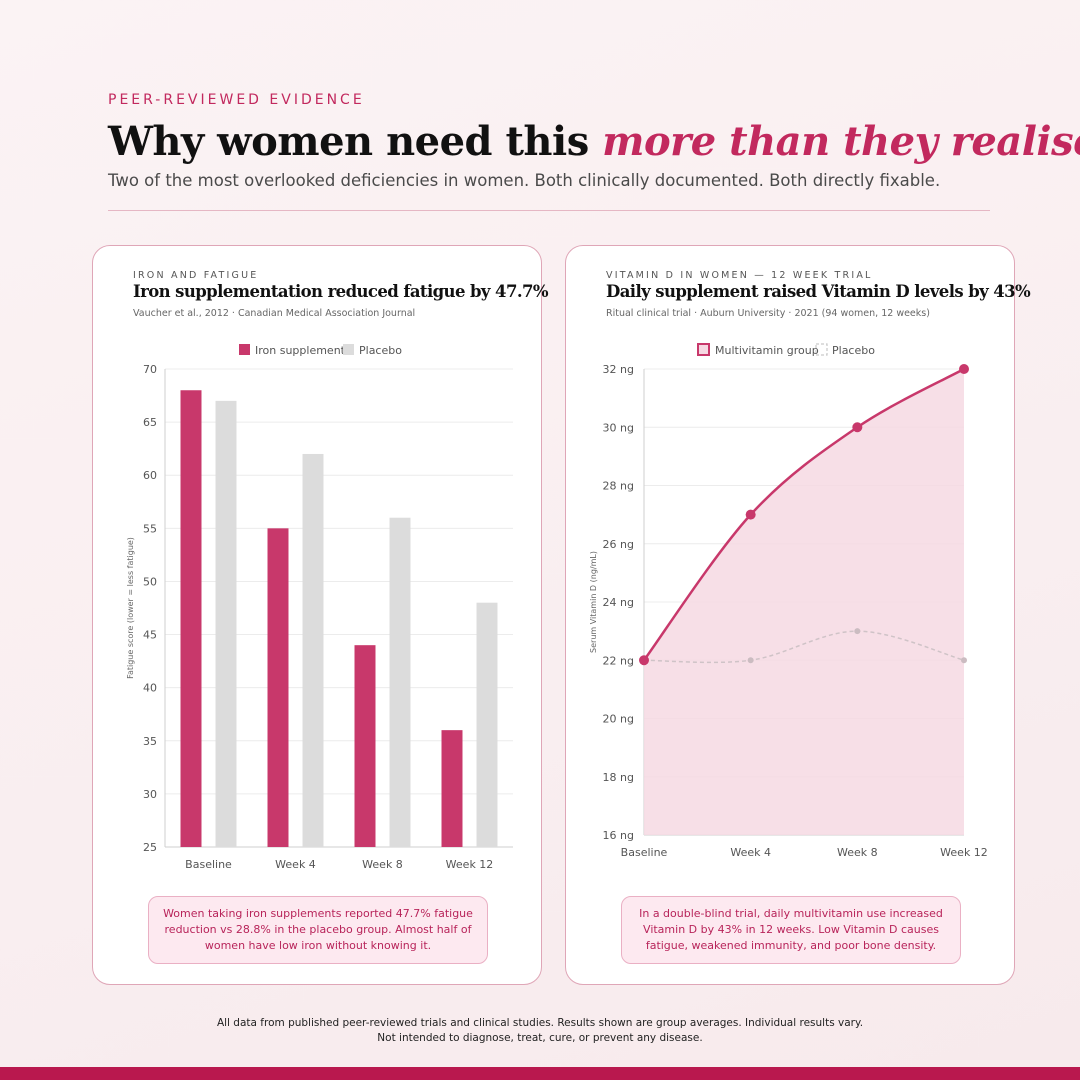  I want to click on y-tick-label: 45, so click(150, 635).